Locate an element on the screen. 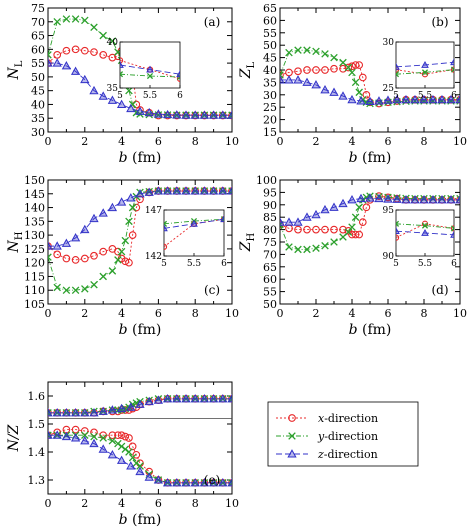  y-axis-label: ZL is located at coordinates (247, 70).